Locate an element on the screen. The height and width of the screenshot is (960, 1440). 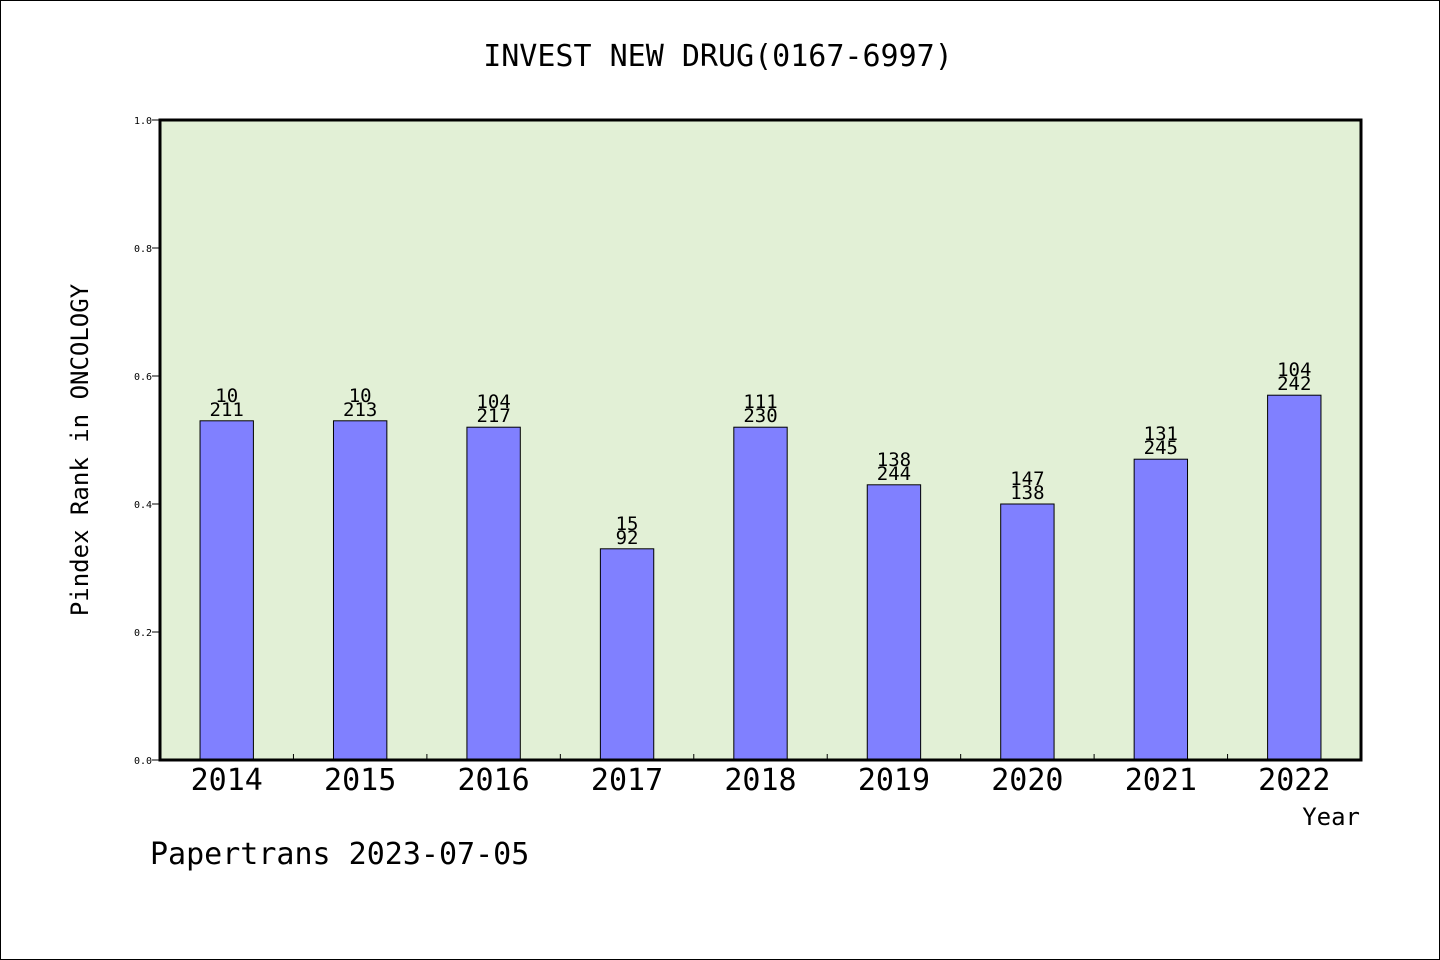
x-axis: 2014 2015 2016 2017 2018 2019 2020 2021 2022 is located at coordinates (760, 776).